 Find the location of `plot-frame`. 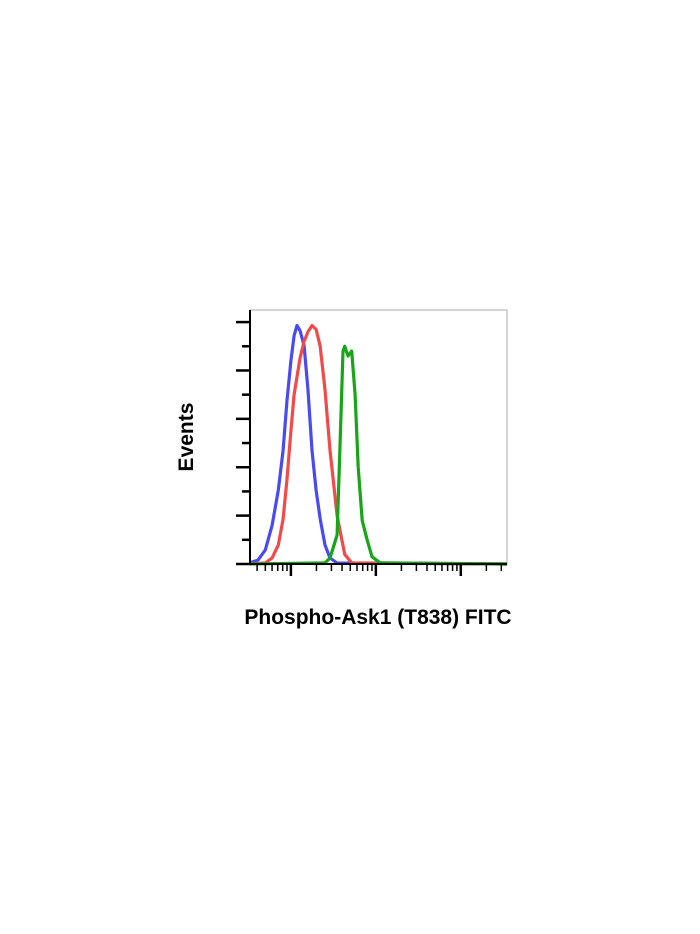

plot-frame is located at coordinates (378, 437).